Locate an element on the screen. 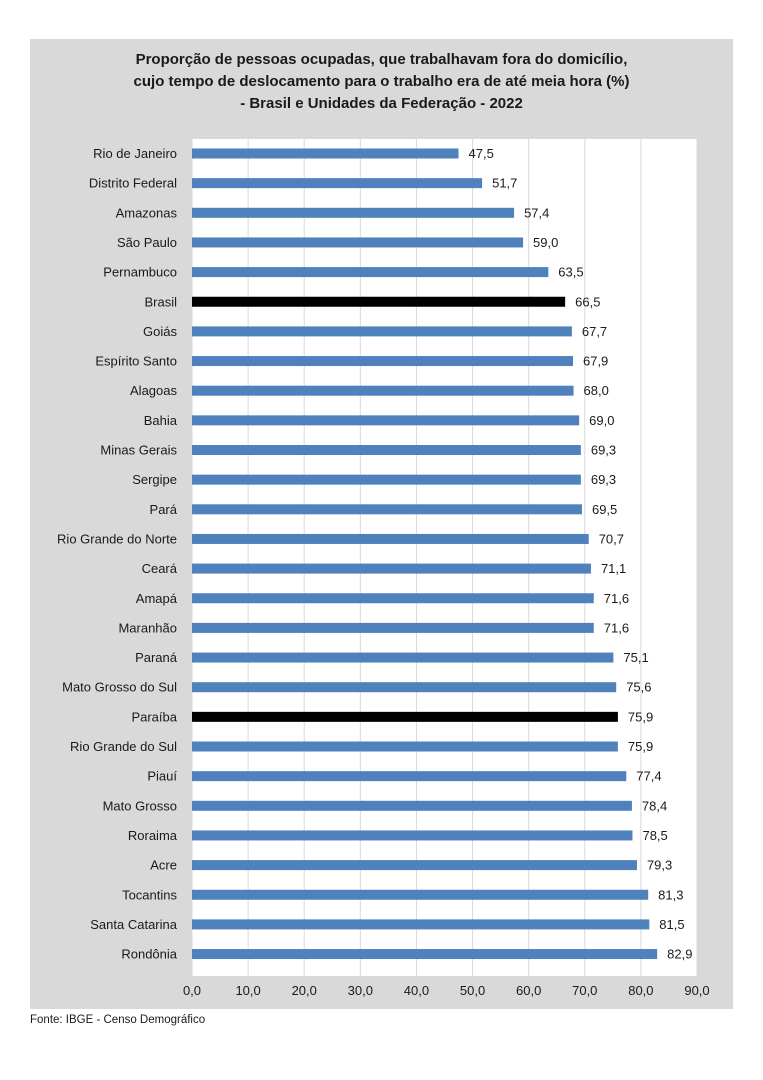 Image resolution: width=763 pixels, height=1080 pixels. chart-title-line-3: - Brasil e Unidades da Federação - 2022 is located at coordinates (381, 103).